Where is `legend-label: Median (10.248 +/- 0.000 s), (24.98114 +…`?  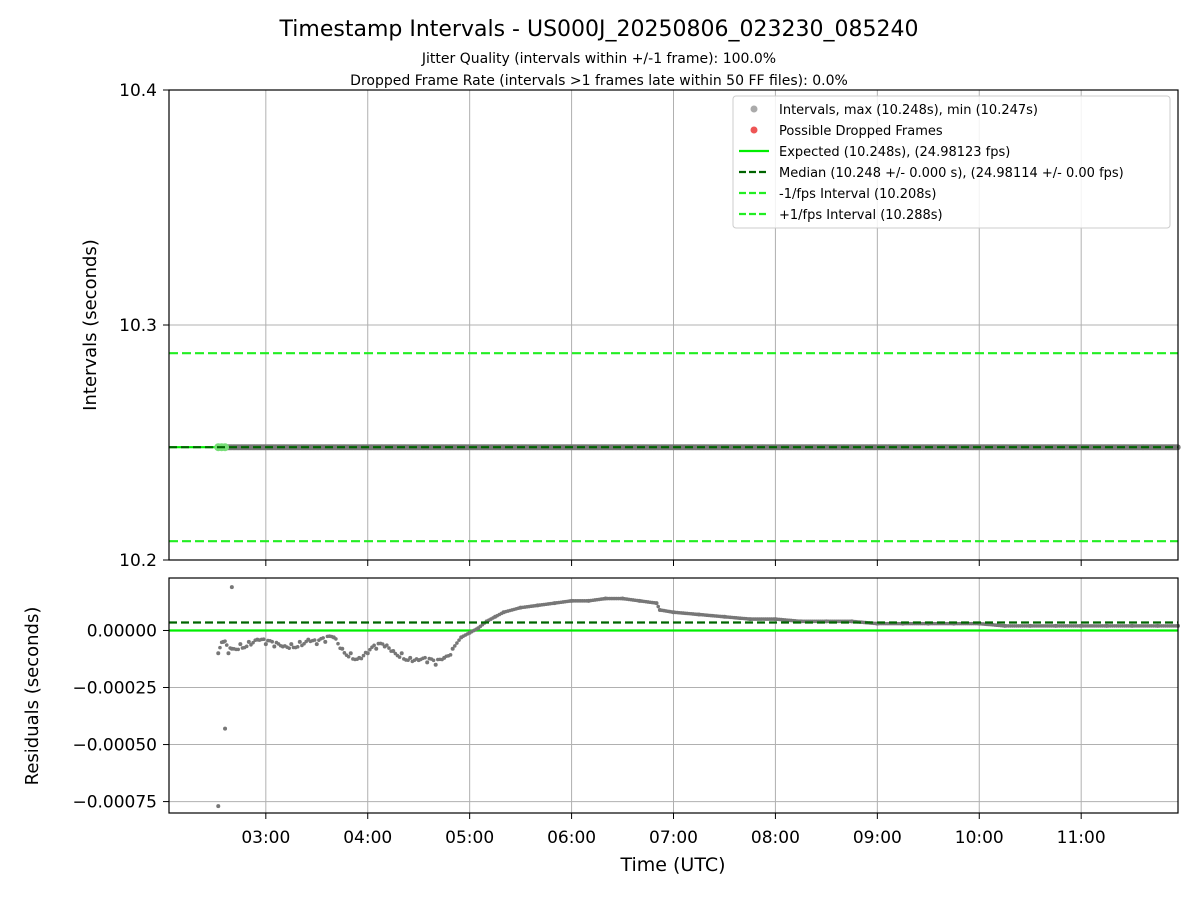
legend-label: Median (10.248 +/- 0.000 s), (24.98114 +… is located at coordinates (951, 173).